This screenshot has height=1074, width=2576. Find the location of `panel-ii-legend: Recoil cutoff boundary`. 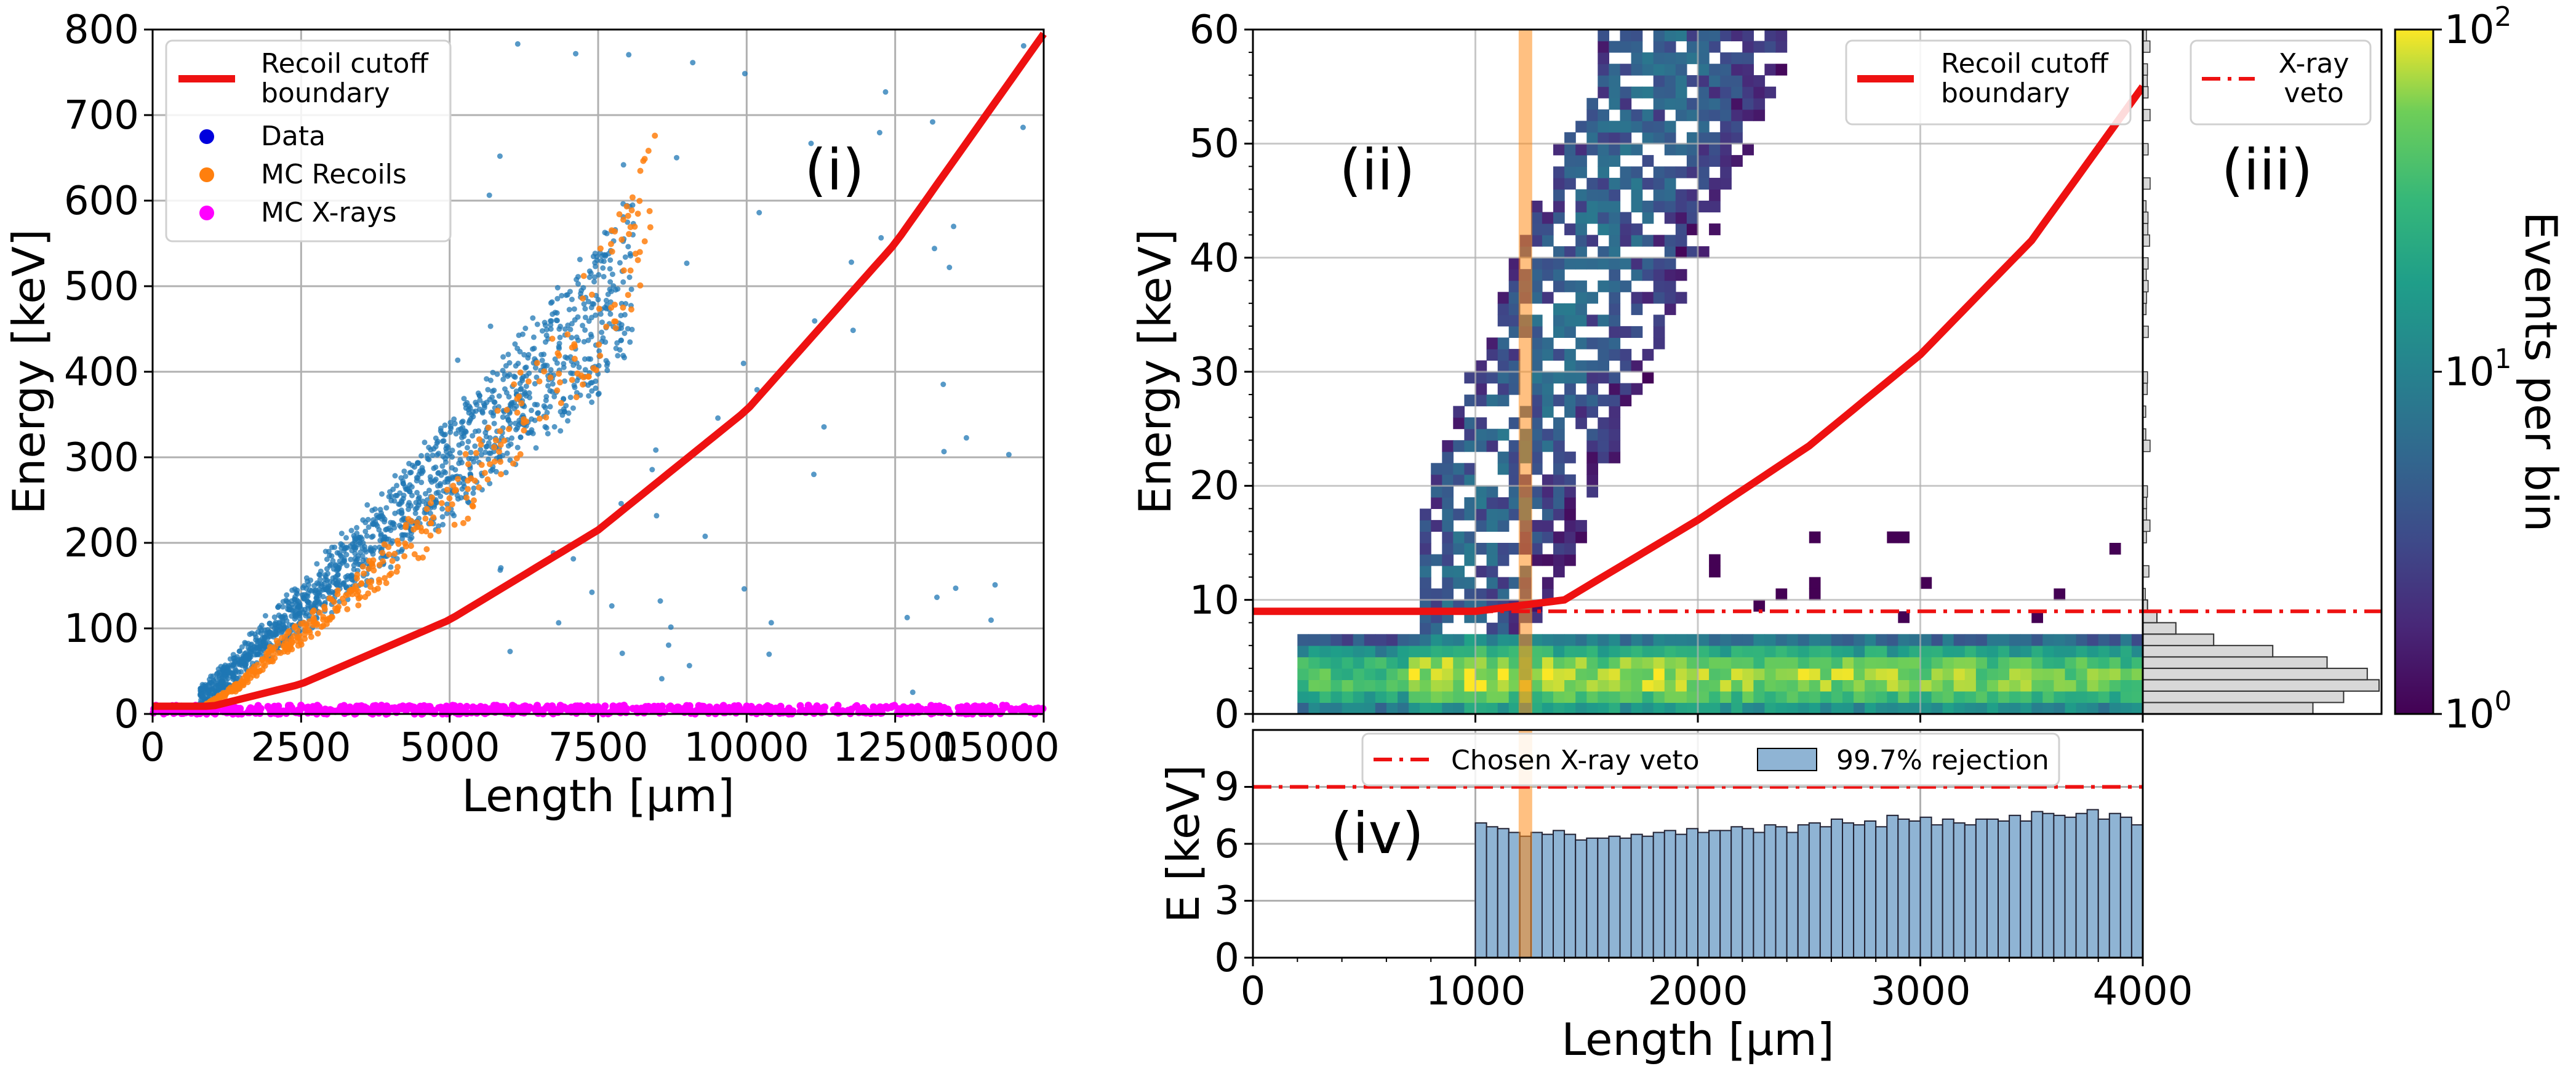

panel-ii-legend: Recoil cutoff boundary is located at coordinates (1988, 82).